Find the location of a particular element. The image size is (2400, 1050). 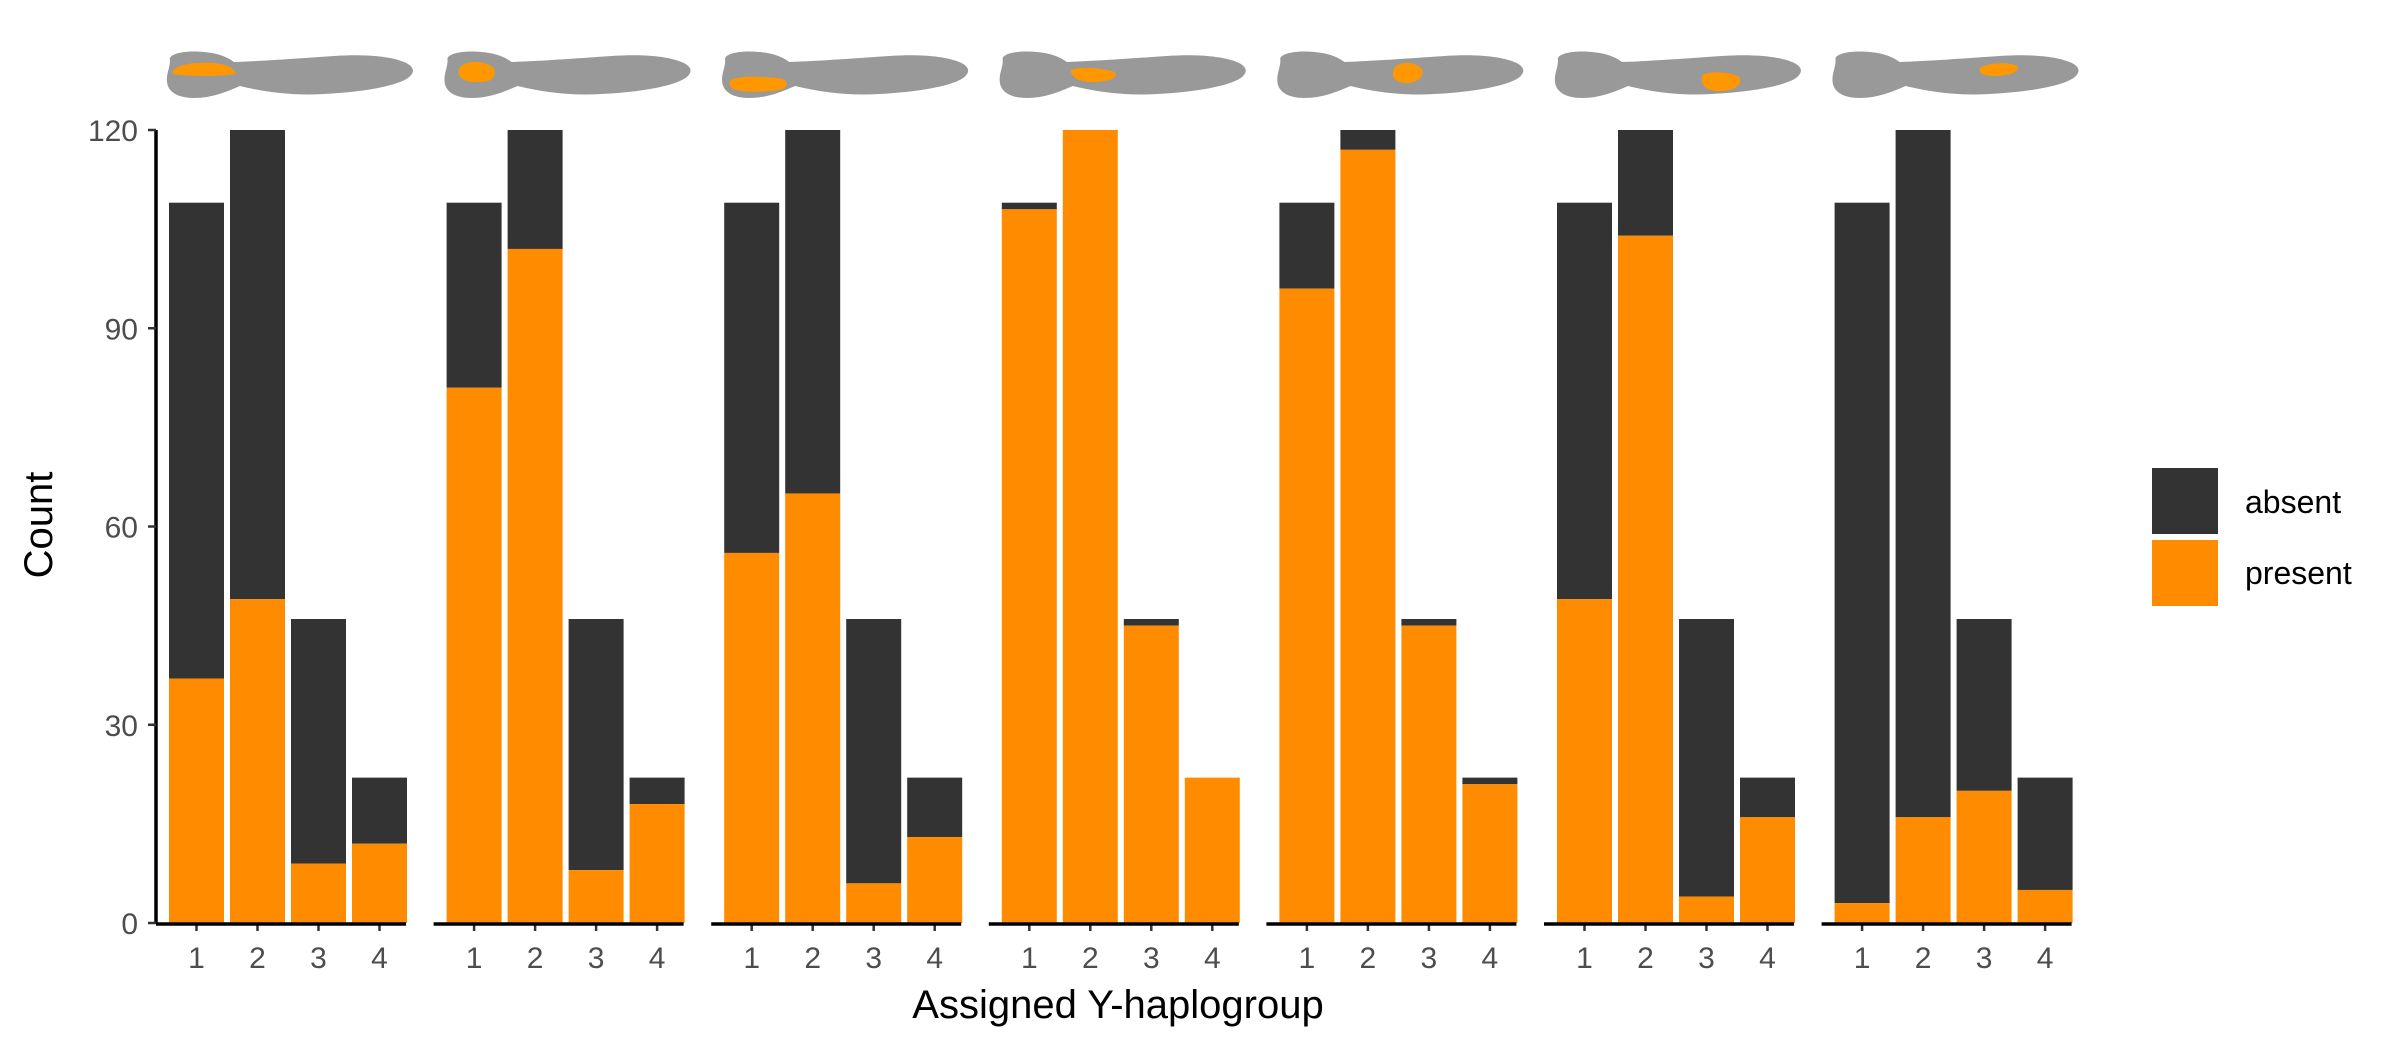

bar-absent-panel3-group1 is located at coordinates (752, 377).